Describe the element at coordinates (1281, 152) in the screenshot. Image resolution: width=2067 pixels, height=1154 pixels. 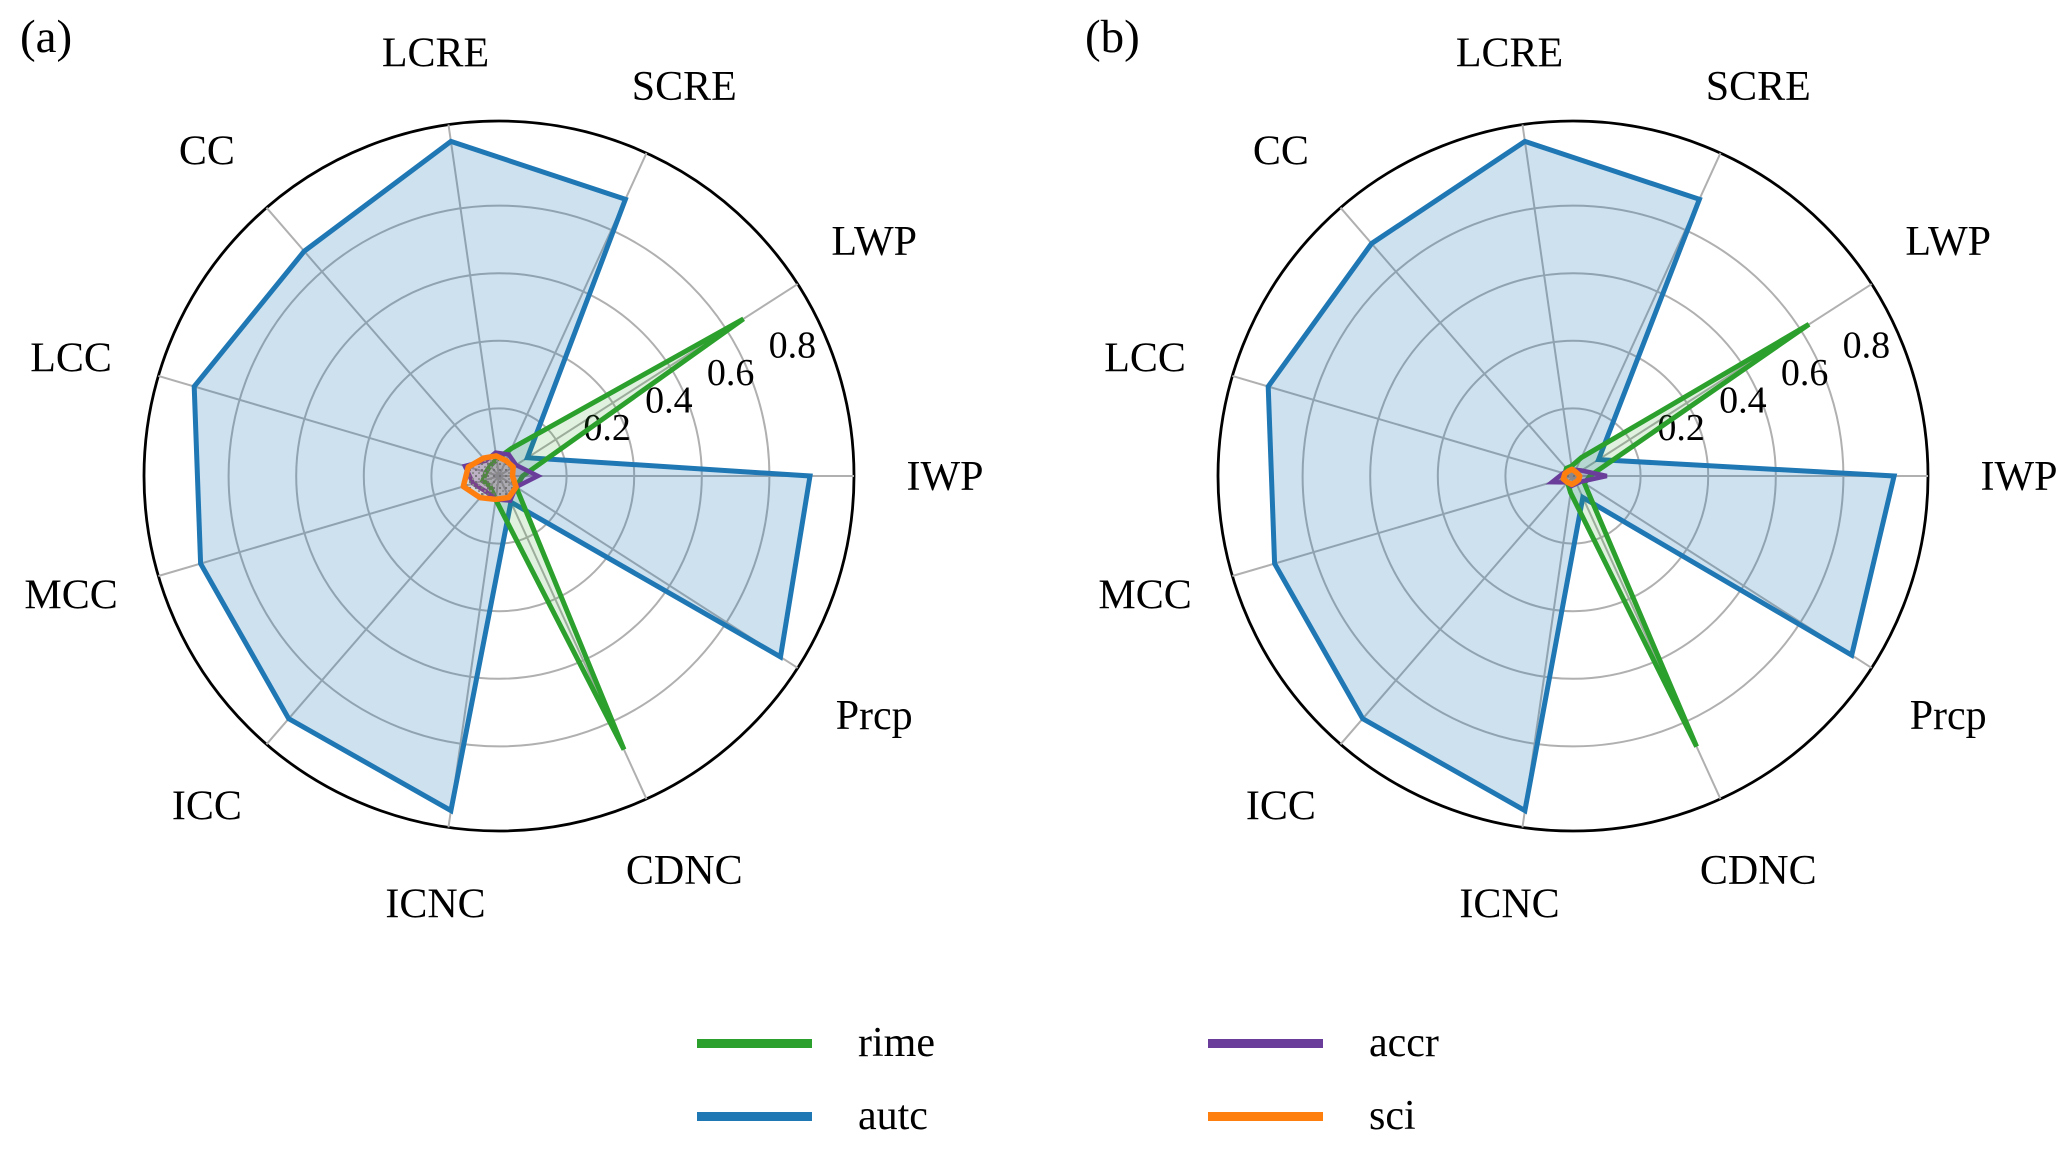
I see `category-label-CC-b: CC` at that location.